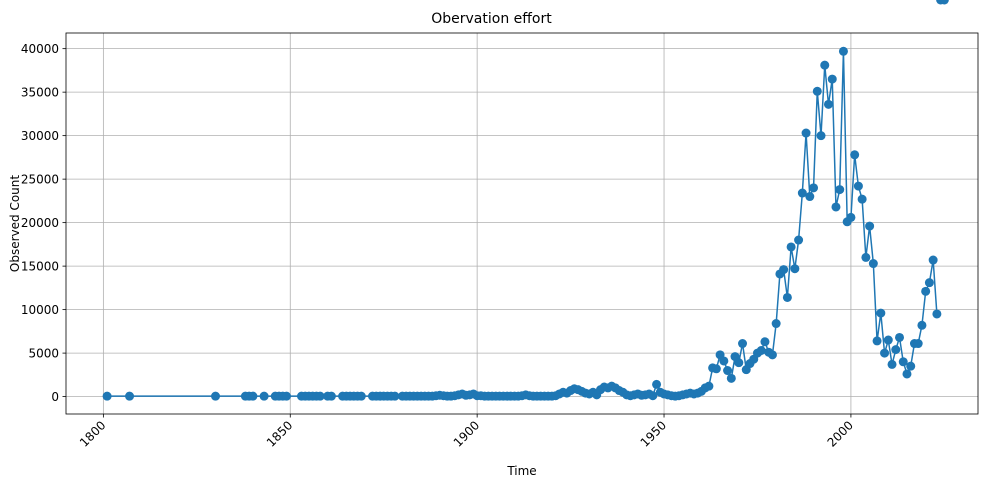 This screenshot has height=490, width=989. What do you see at coordinates (521, 471) in the screenshot?
I see `x-axis-label: Time` at bounding box center [521, 471].